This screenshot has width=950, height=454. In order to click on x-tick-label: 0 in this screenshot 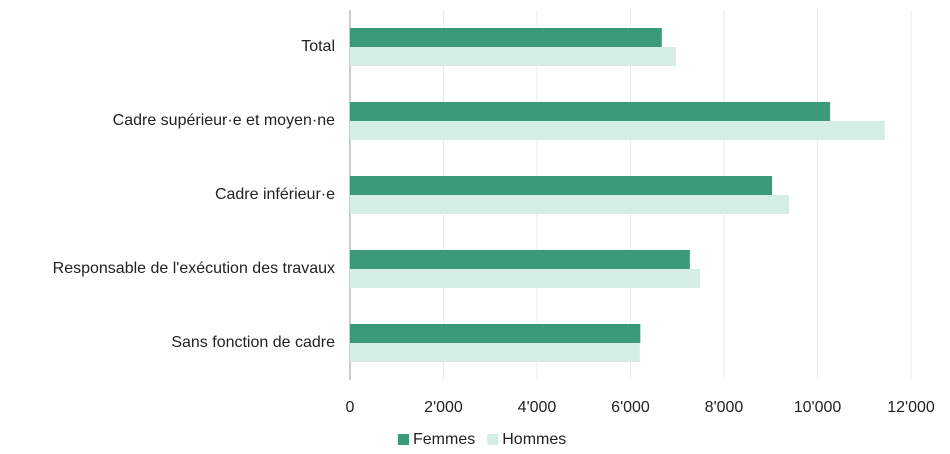, I will do `click(350, 407)`.